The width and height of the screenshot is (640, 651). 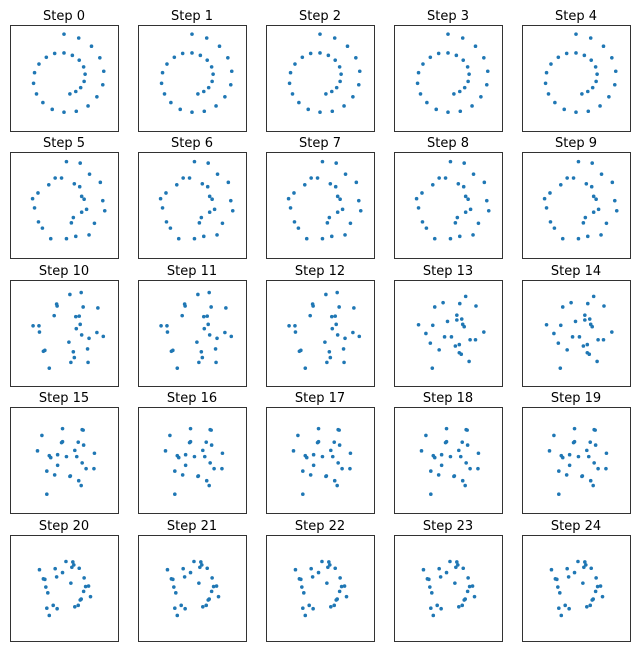 I want to click on panel-title: Step 0, so click(x=64, y=16).